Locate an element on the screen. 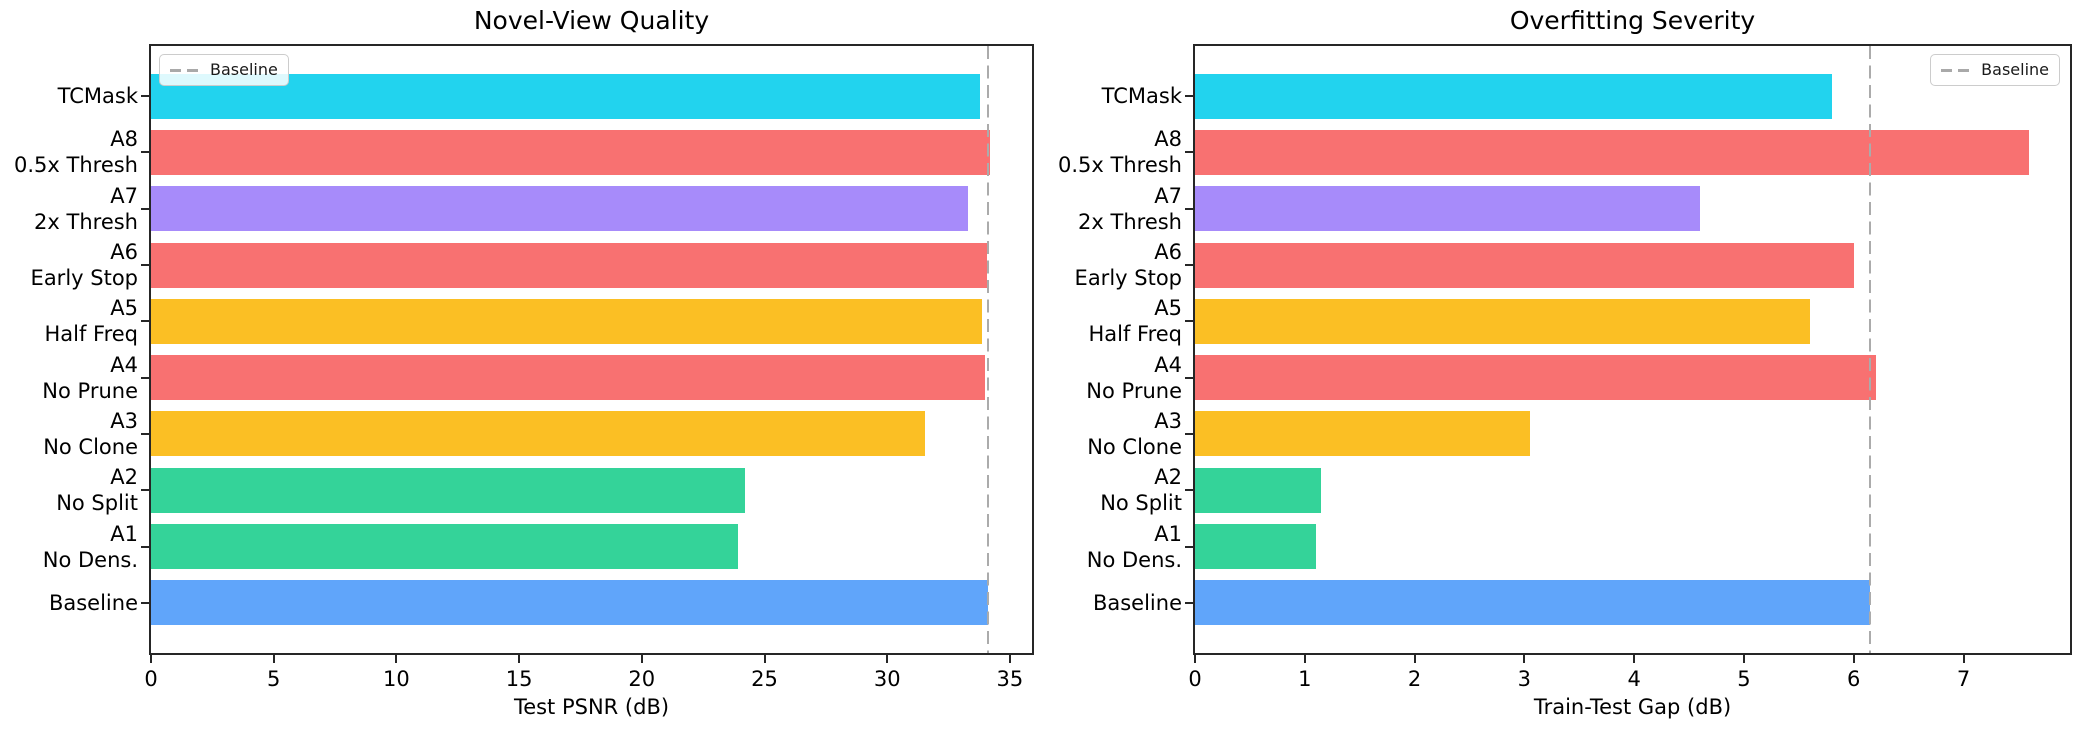 Image resolution: width=2085 pixels, height=731 pixels. bar-a6-early-stop-psnr is located at coordinates (569, 265).